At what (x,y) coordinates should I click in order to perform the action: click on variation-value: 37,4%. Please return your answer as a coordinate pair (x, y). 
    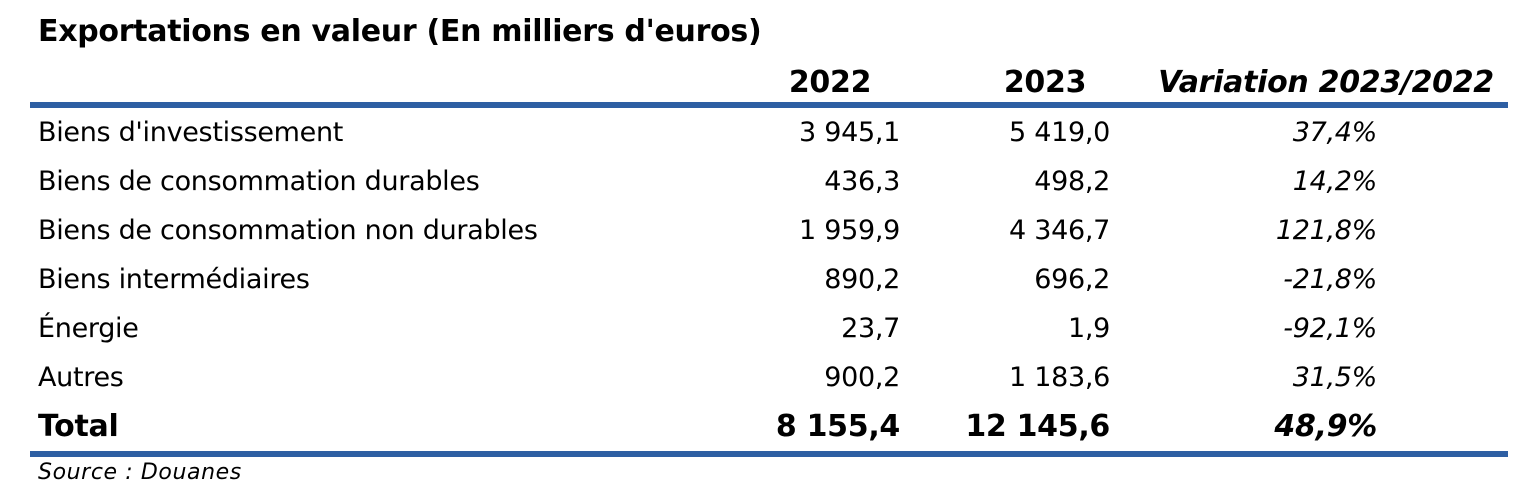
    Looking at the image, I should click on (1335, 132).